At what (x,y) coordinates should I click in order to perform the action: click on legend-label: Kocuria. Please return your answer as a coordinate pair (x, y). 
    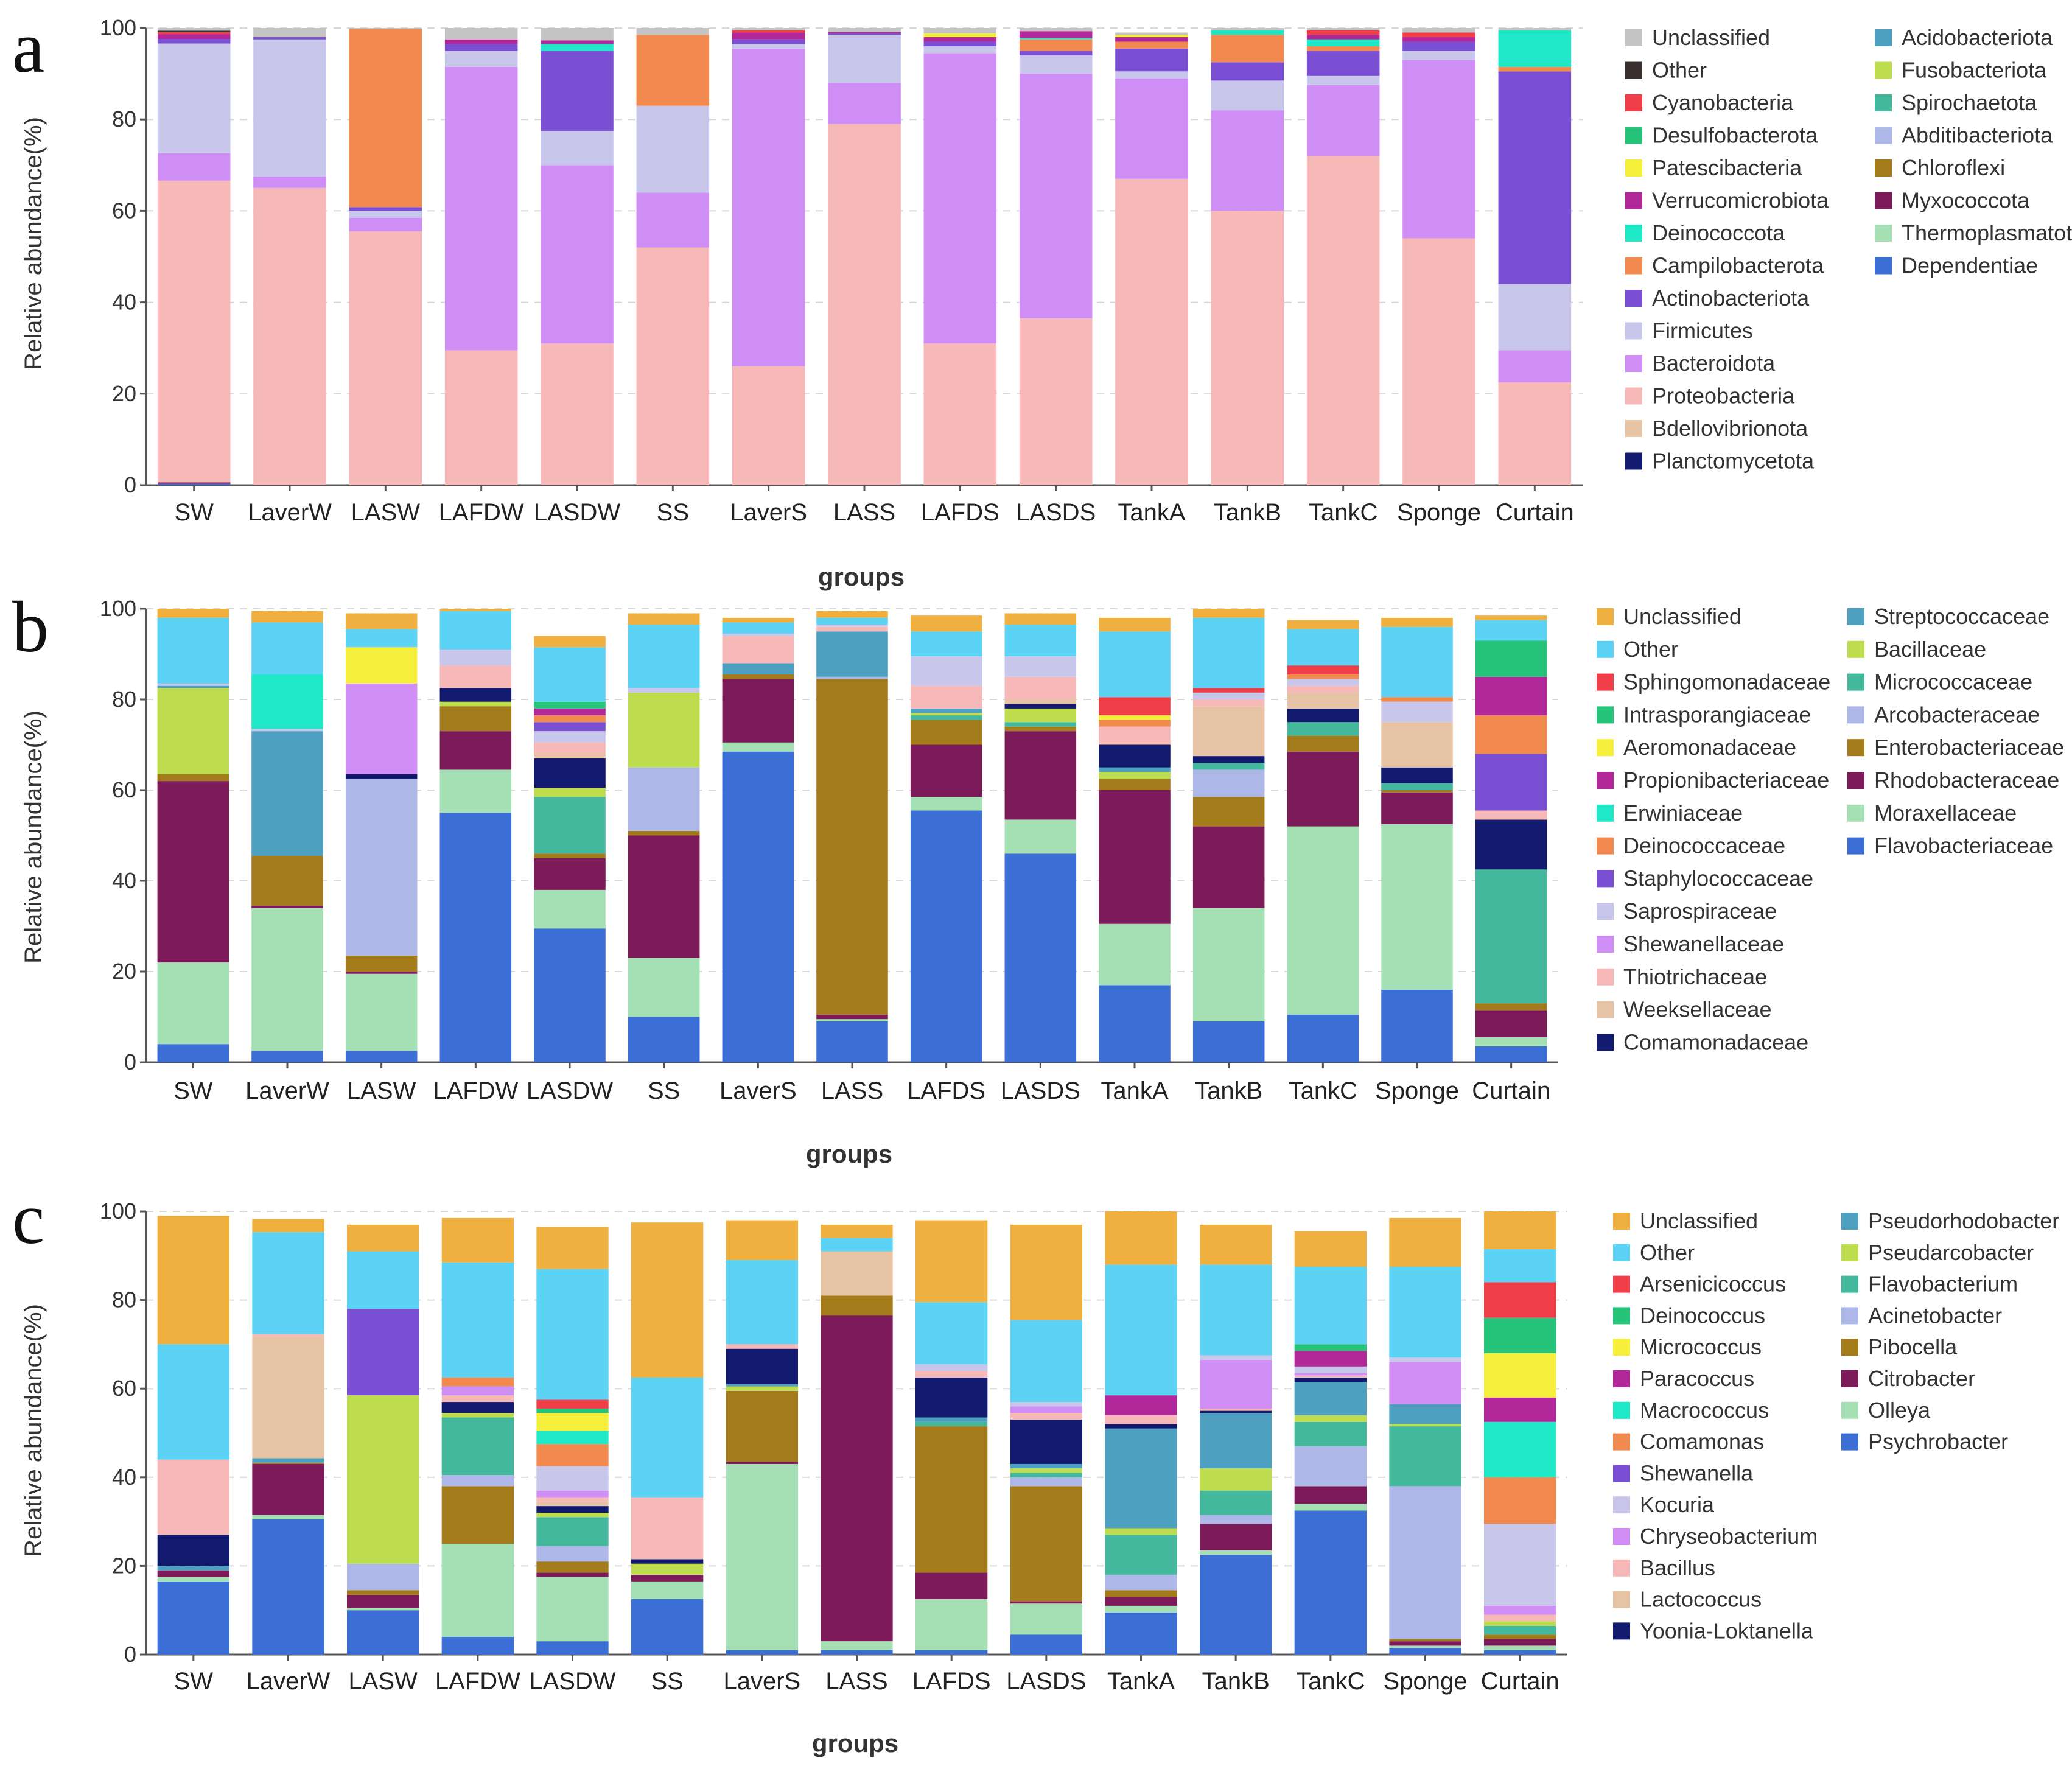
    Looking at the image, I should click on (1677, 1504).